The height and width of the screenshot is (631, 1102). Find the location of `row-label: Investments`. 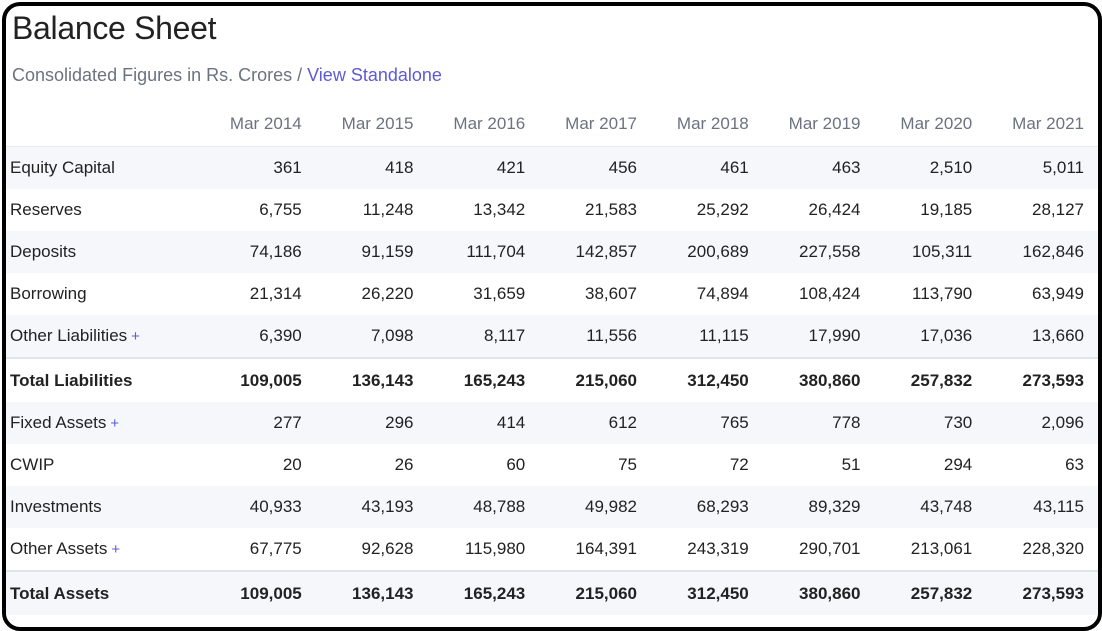

row-label: Investments is located at coordinates (105, 507).